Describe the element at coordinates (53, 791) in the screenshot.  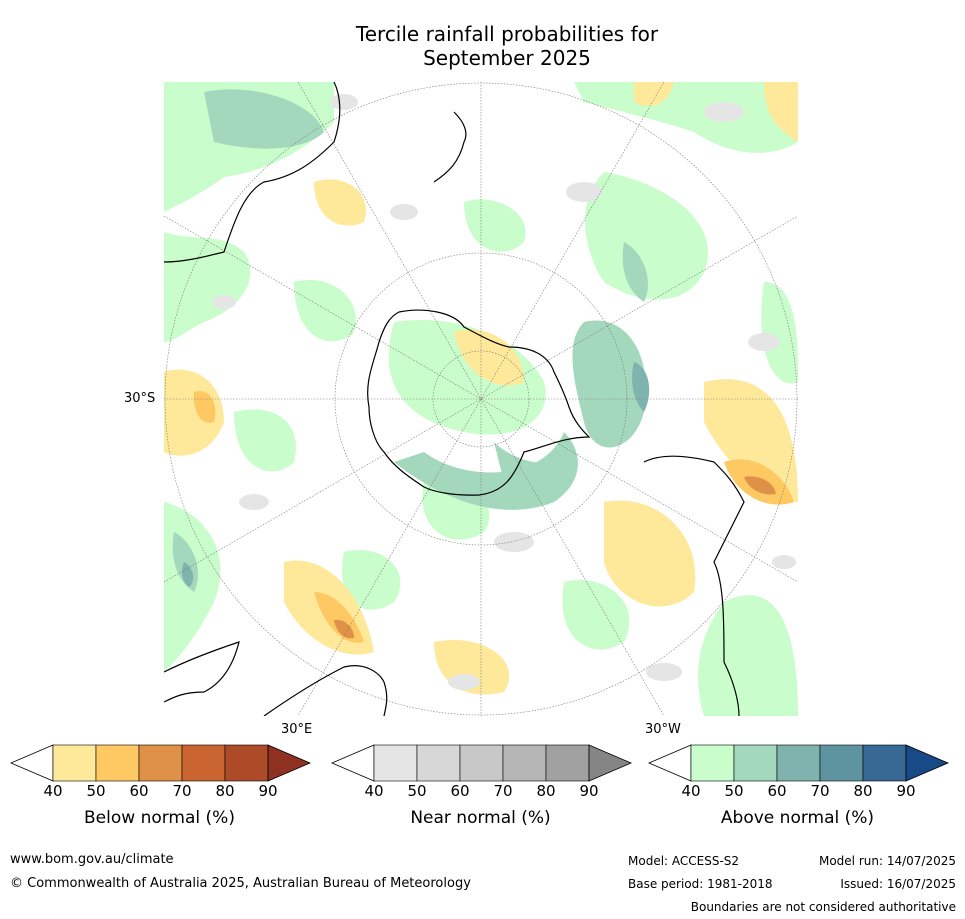
I see `below-colorbar-tick: 40` at that location.